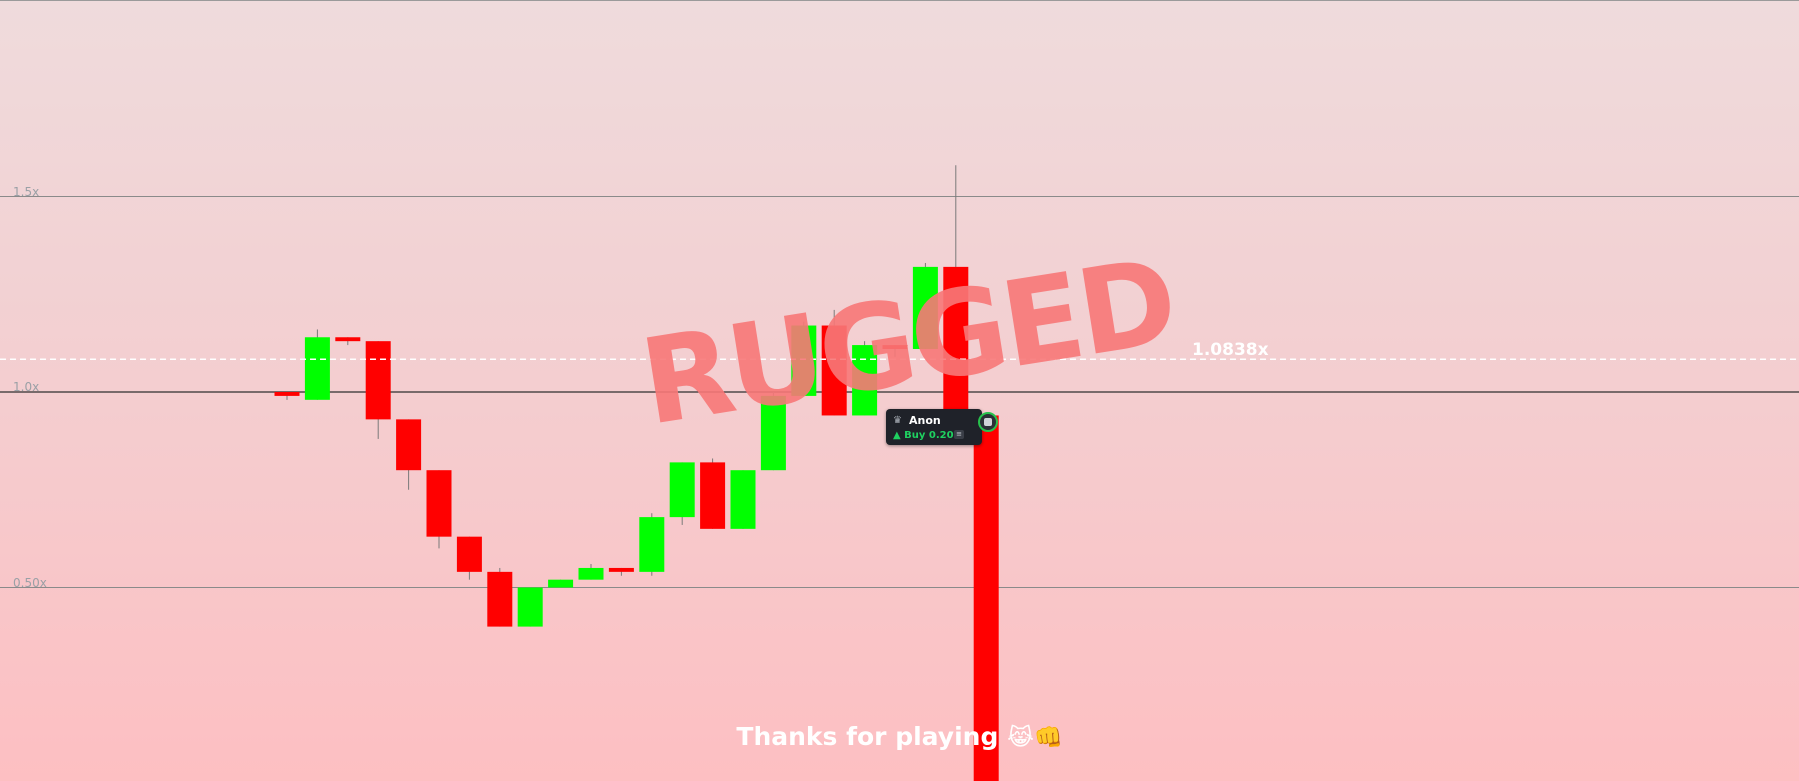 This screenshot has width=1799, height=781. Describe the element at coordinates (867, 736) in the screenshot. I see `thanks-text: Thanks for playing` at that location.